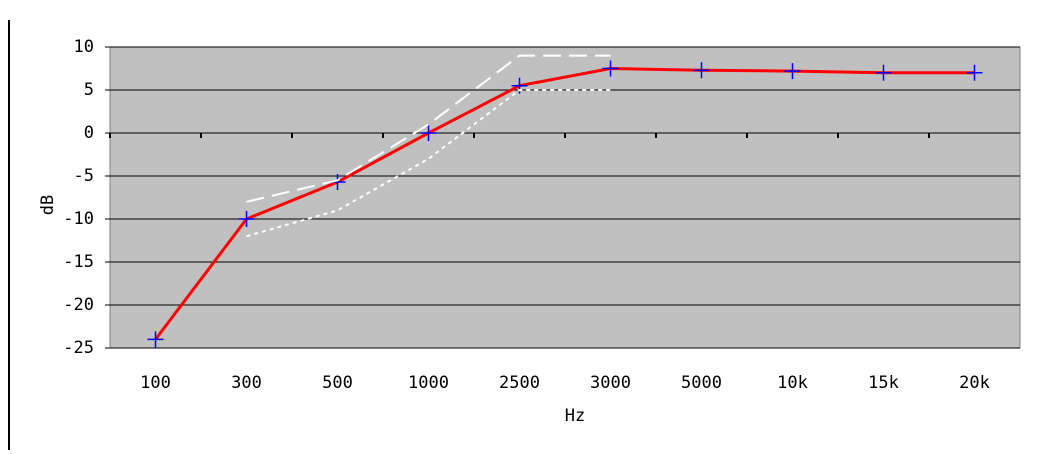 The height and width of the screenshot is (454, 1049). Describe the element at coordinates (974, 383) in the screenshot. I see `x-tick-label: 20k` at that location.